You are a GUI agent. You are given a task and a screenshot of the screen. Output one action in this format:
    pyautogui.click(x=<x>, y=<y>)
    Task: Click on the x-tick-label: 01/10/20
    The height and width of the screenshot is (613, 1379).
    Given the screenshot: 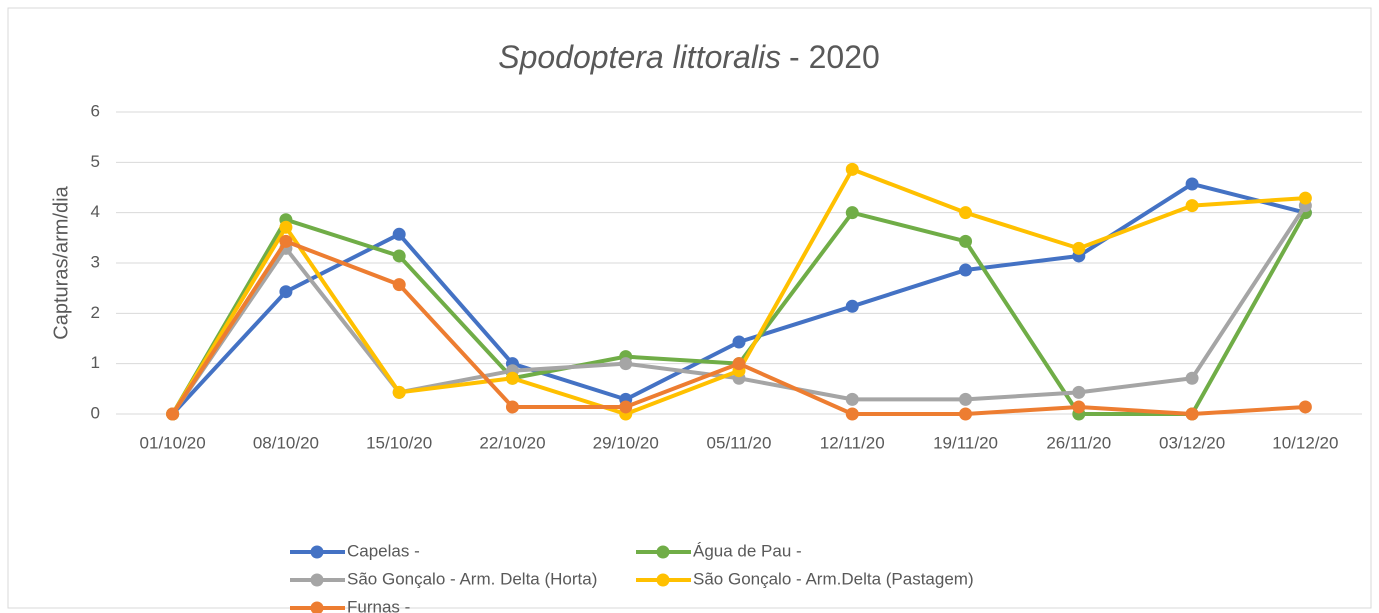 What is the action you would take?
    pyautogui.click(x=173, y=442)
    